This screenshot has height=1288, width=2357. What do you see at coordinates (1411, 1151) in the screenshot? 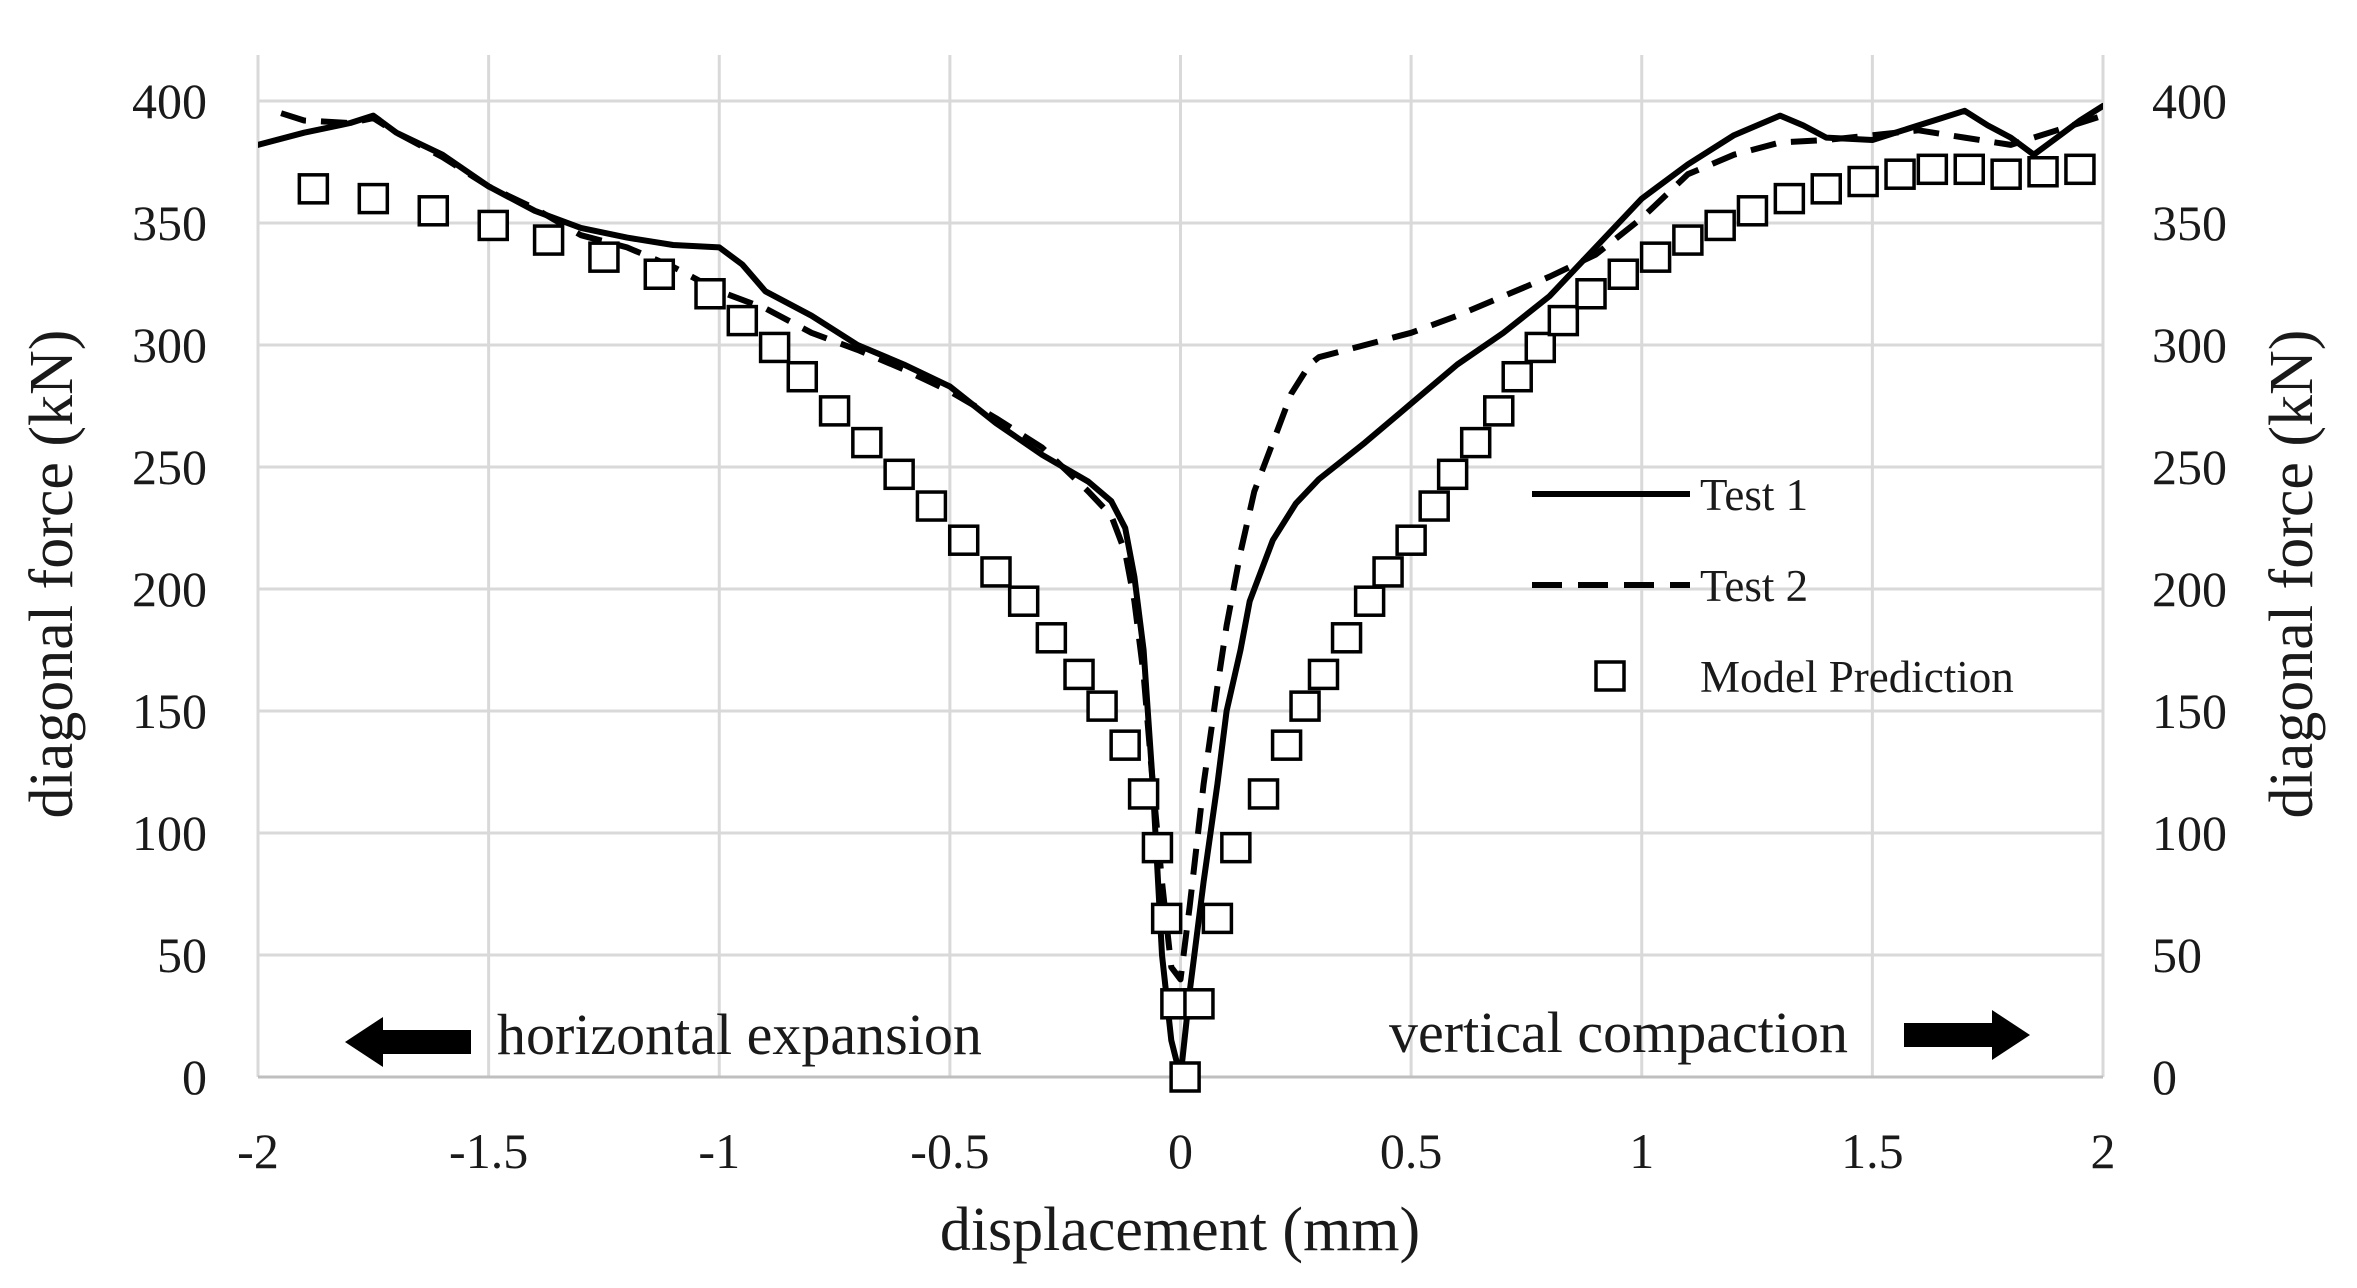
I see `x-tick-label: 0.5` at bounding box center [1411, 1151].